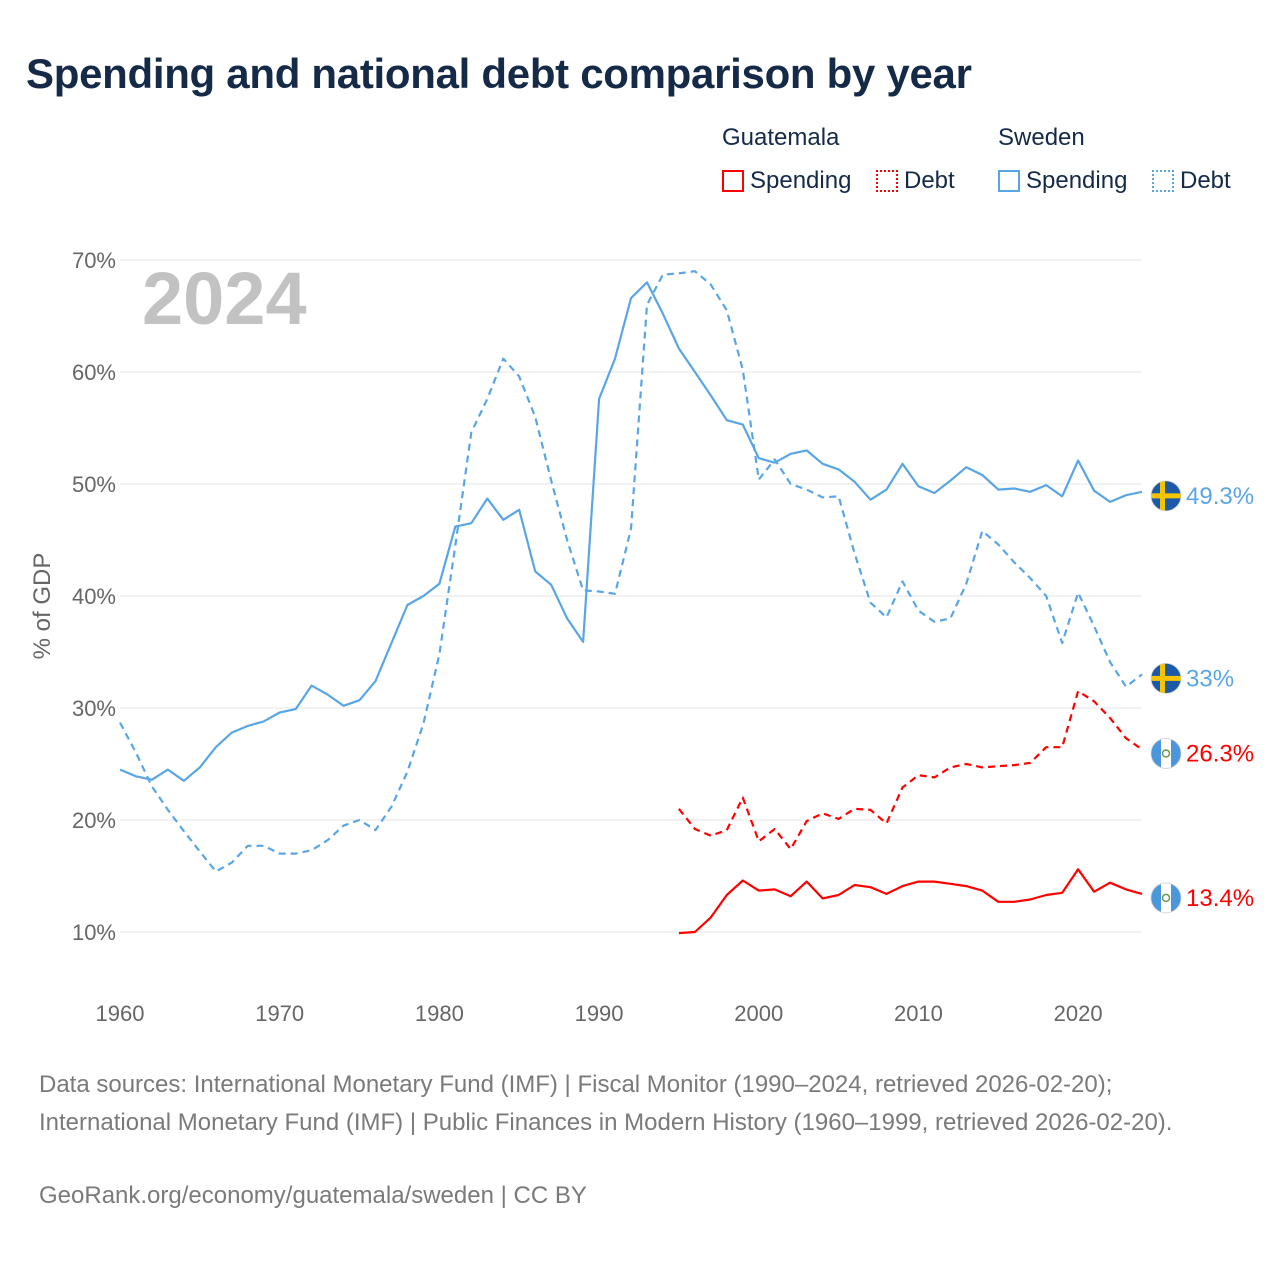 Image resolution: width=1280 pixels, height=1280 pixels. I want to click on end-label-sweden-debt: 33%, so click(1210, 678).